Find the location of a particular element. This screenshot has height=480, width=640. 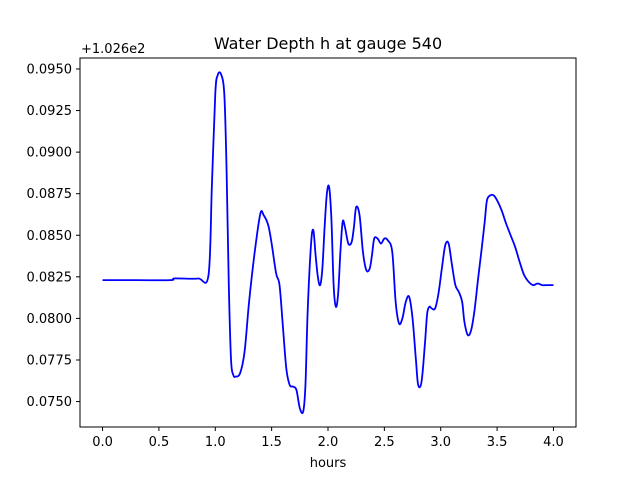

y-tick-label: 0.0775 is located at coordinates (50, 360).